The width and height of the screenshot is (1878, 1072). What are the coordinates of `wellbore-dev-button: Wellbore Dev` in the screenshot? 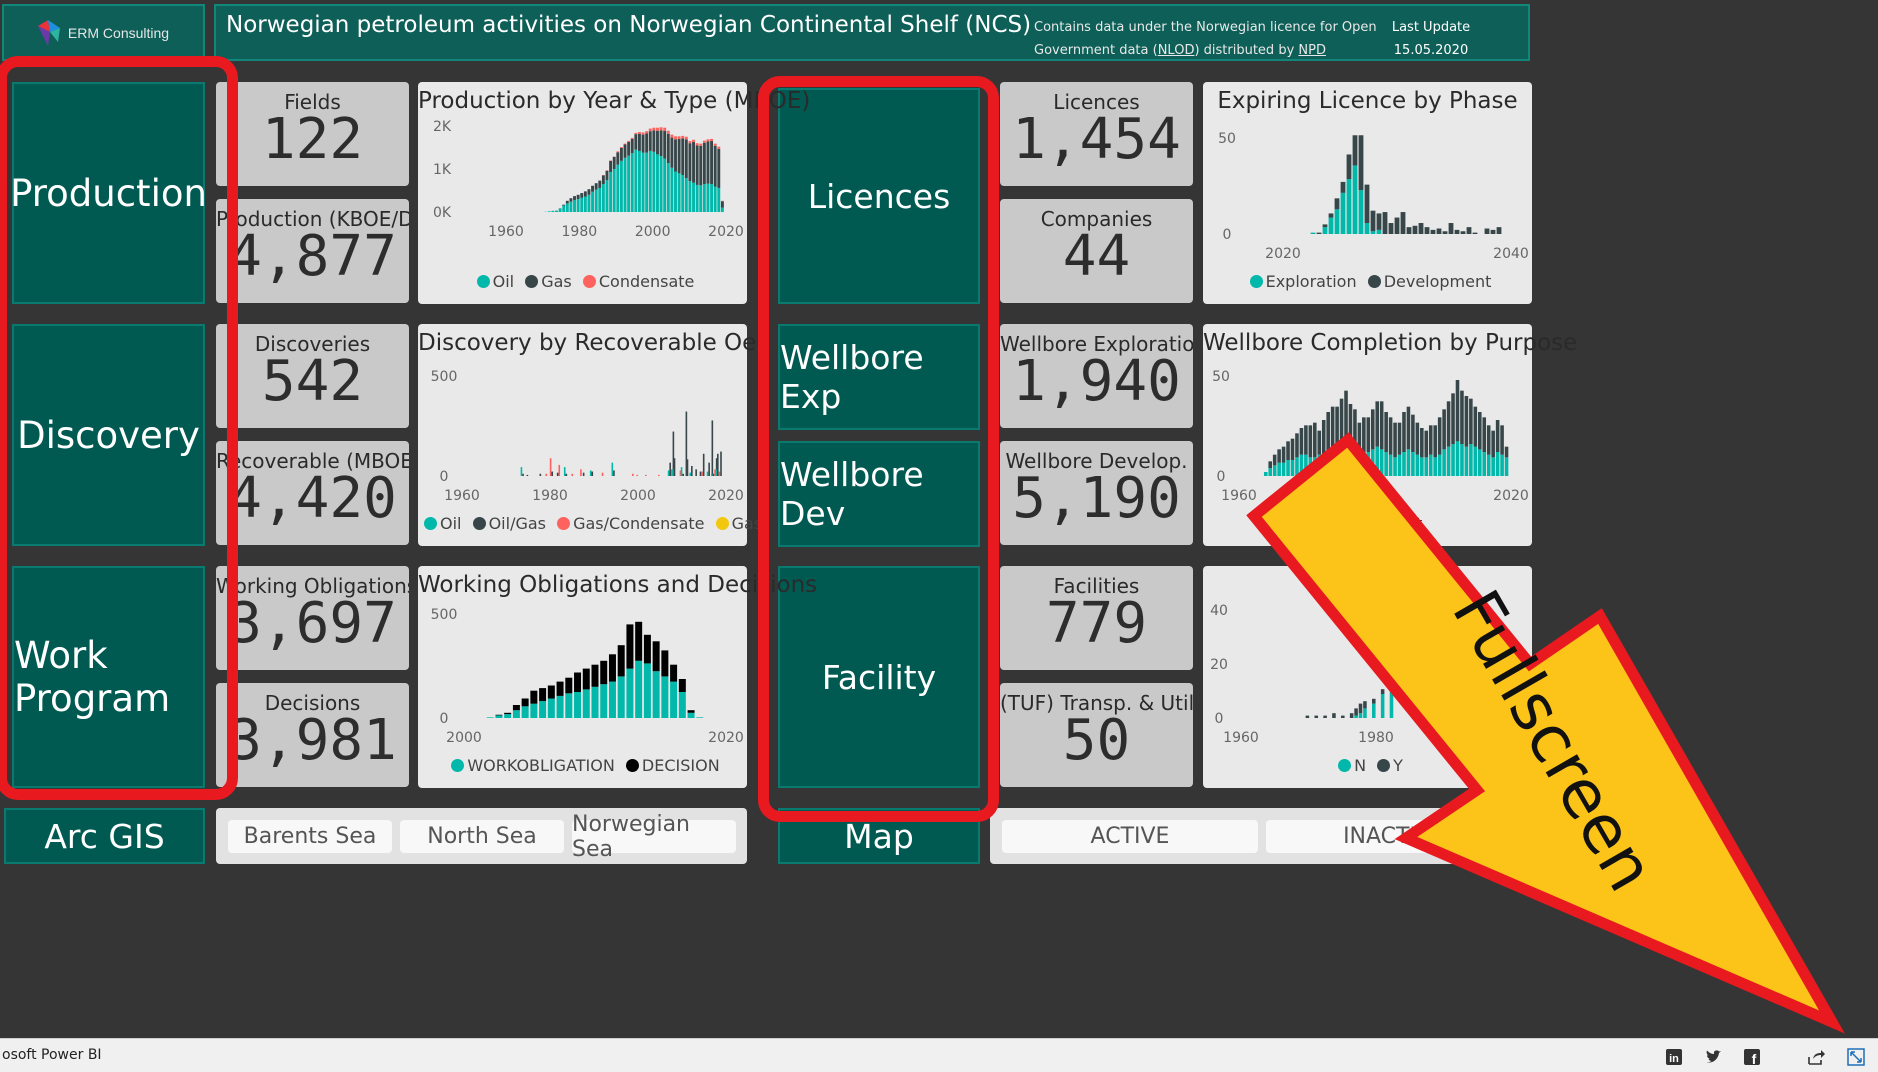 It's located at (879, 494).